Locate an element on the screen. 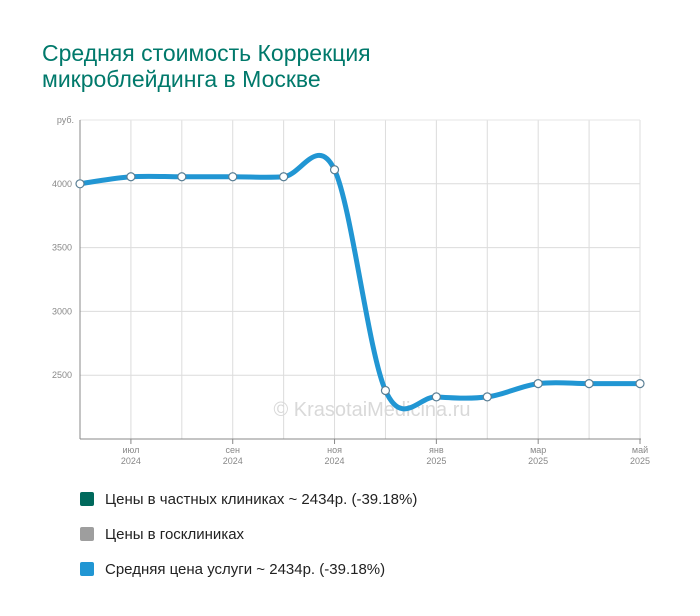 This screenshot has width=700, height=616. legend-label-average: Средняя цена услуги ~ 2434р. (-39.18%) is located at coordinates (245, 569).